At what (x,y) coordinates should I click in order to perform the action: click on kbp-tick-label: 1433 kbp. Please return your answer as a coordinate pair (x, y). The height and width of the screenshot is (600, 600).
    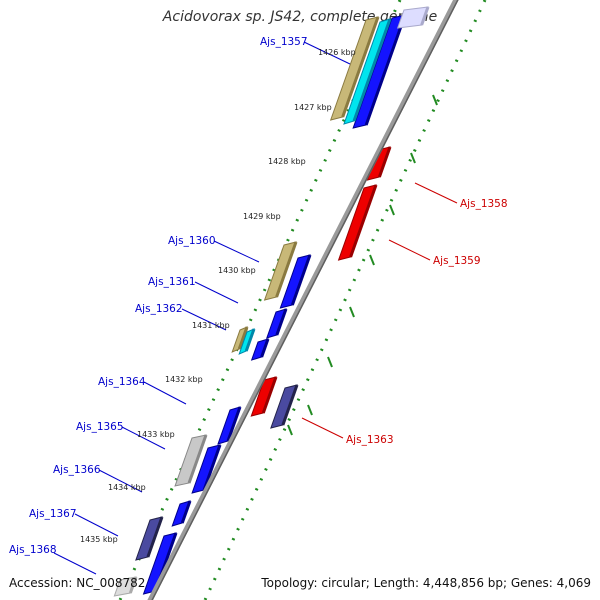
    Looking at the image, I should click on (156, 434).